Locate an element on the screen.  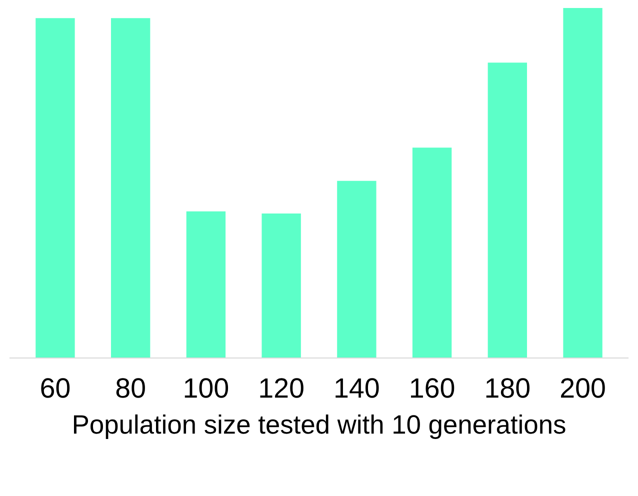
x-tick-label: 140 is located at coordinates (357, 388).